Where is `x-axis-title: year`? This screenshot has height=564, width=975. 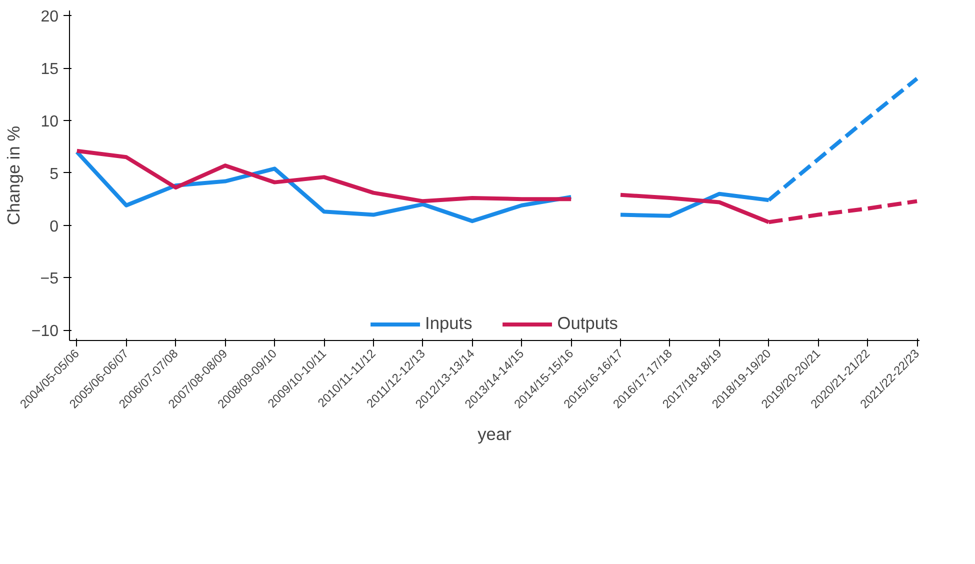
x-axis-title: year is located at coordinates (495, 434).